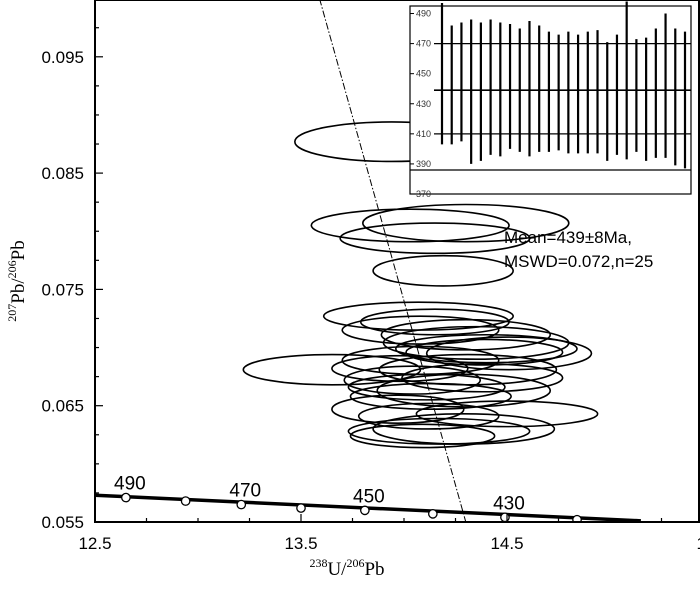  What do you see at coordinates (318, 563) in the screenshot?
I see `x-axis-title-sup1: 238` at bounding box center [318, 563].